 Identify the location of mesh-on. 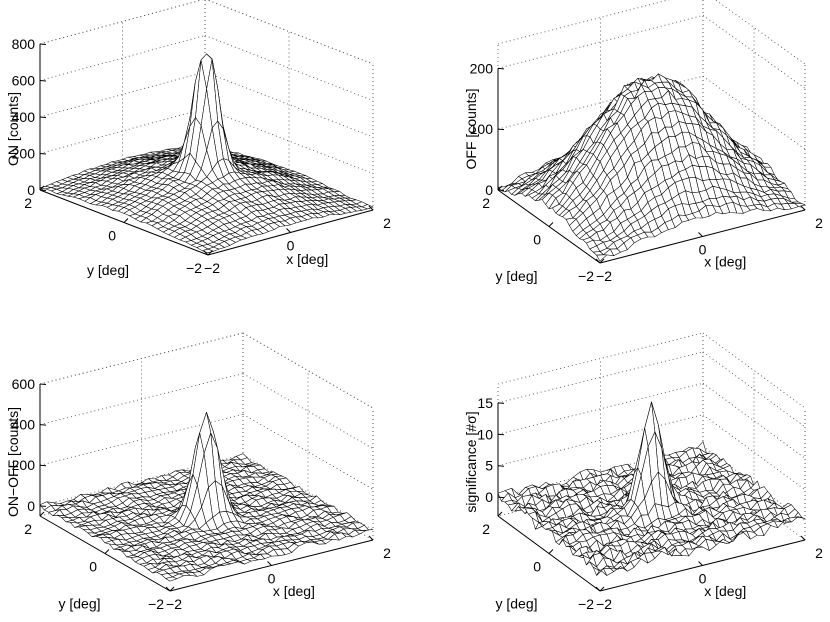
(206, 153).